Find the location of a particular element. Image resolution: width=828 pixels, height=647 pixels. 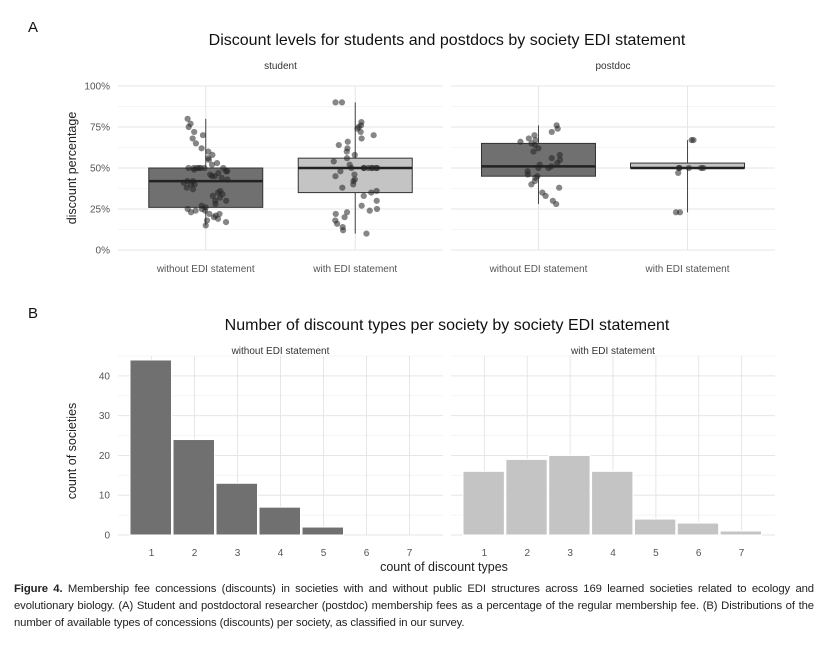

x-tick-label: with EDI statement is located at coordinates (687, 269).